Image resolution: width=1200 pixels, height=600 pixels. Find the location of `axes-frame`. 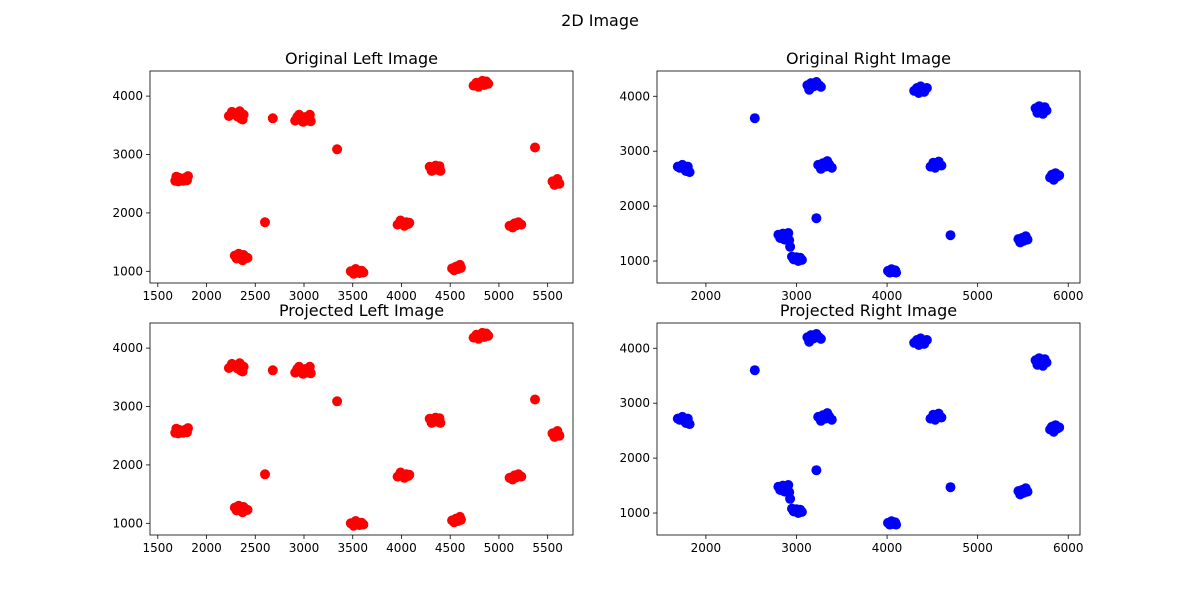

axes-frame is located at coordinates (868, 429).